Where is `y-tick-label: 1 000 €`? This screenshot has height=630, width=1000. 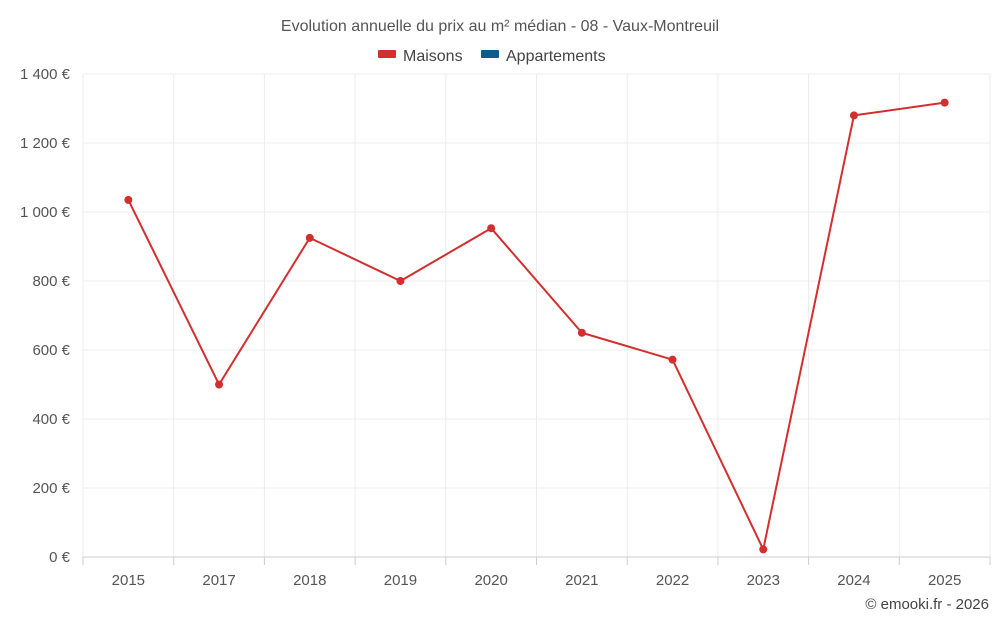
y-tick-label: 1 000 € is located at coordinates (45, 212).